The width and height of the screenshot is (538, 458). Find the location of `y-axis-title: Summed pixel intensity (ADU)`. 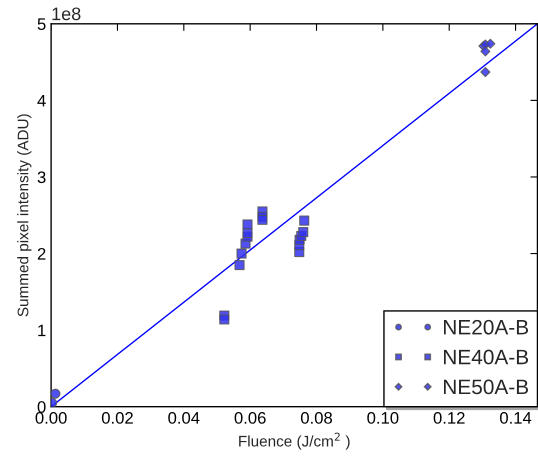

y-axis-title: Summed pixel intensity (ADU) is located at coordinates (24, 215).